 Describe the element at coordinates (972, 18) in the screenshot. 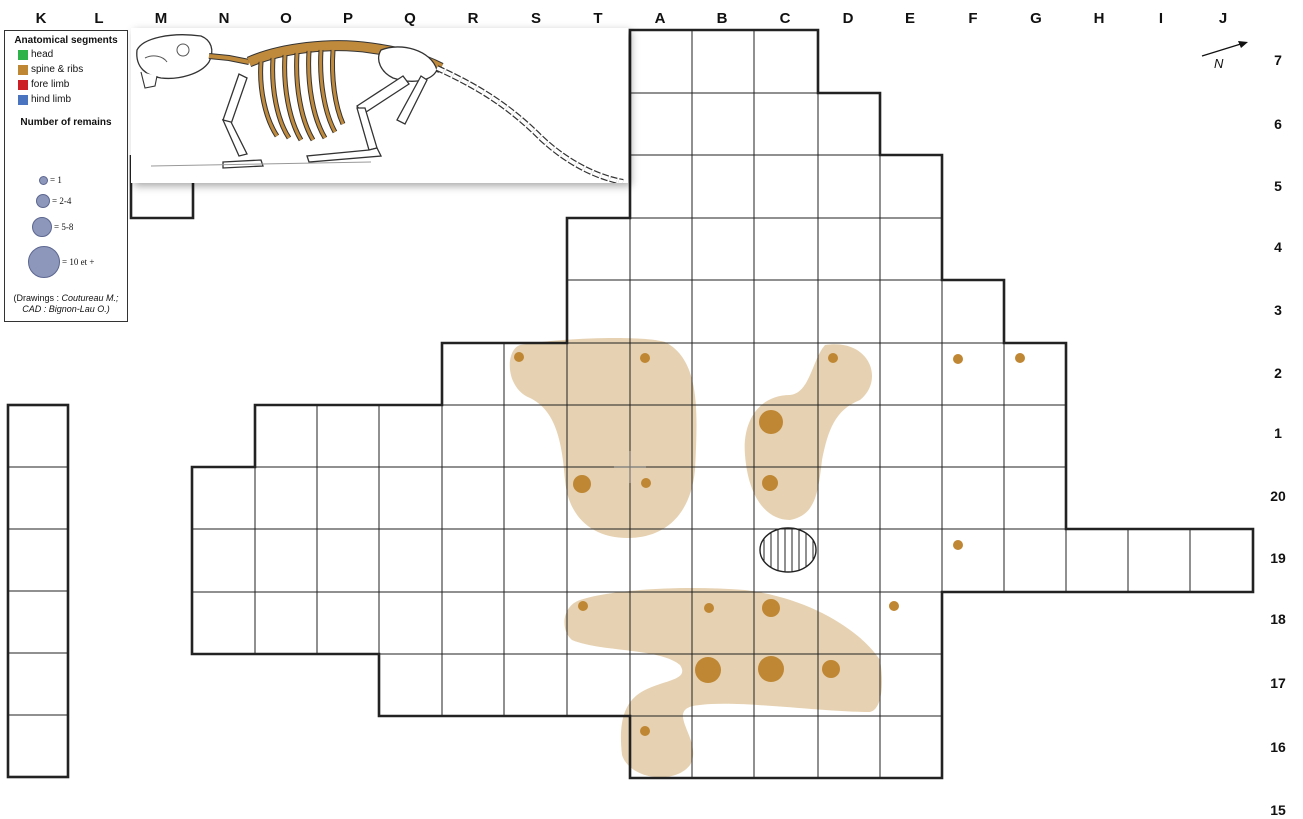

I see `column-label-F: F` at that location.